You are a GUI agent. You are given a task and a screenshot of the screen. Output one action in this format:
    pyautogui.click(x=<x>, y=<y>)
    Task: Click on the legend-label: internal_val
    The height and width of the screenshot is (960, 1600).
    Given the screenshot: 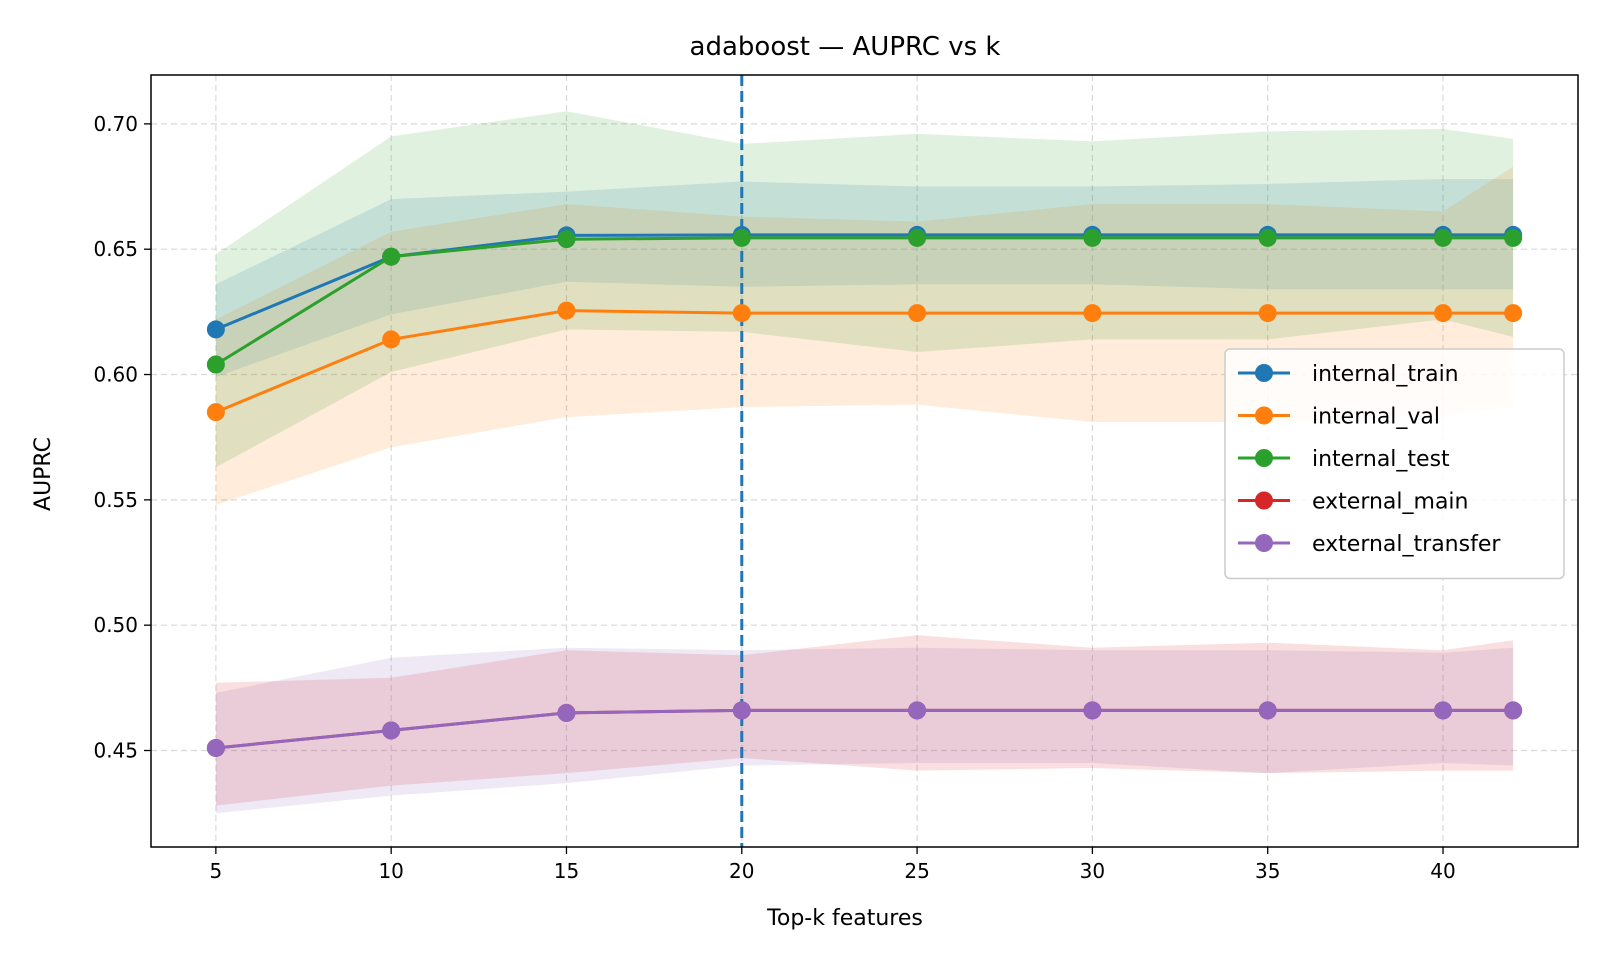 What is the action you would take?
    pyautogui.click(x=1376, y=417)
    